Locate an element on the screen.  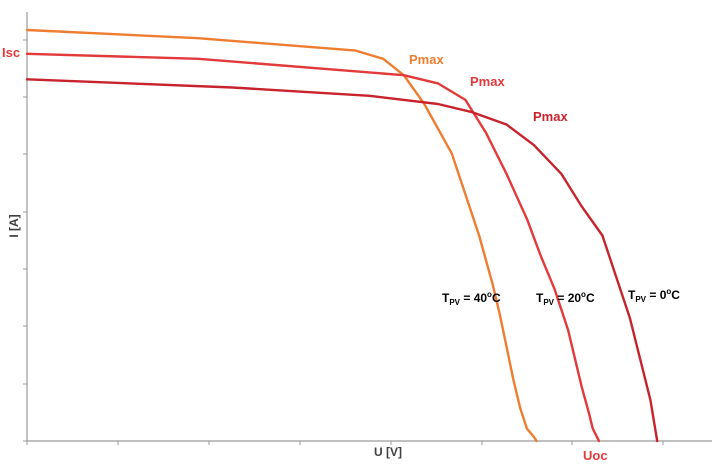
temperature-label-1: TPV = 40oC is located at coordinates (471, 298).